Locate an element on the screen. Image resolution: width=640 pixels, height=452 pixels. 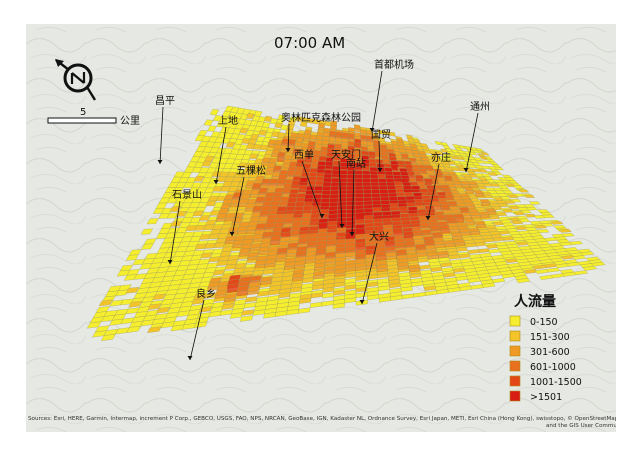
place-label-changping: 昌平 is located at coordinates (165, 101).